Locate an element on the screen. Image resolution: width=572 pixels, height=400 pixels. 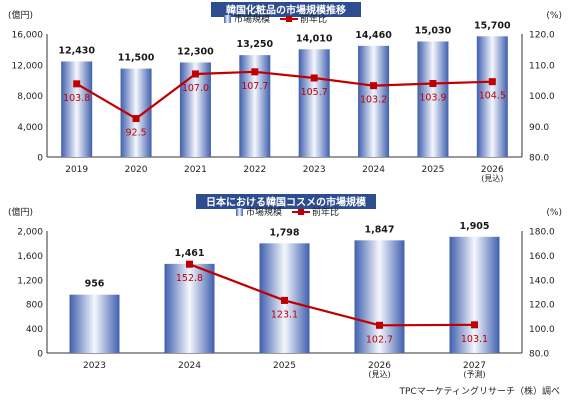
left-tick-label: 1,200 is located at coordinates (30, 281).